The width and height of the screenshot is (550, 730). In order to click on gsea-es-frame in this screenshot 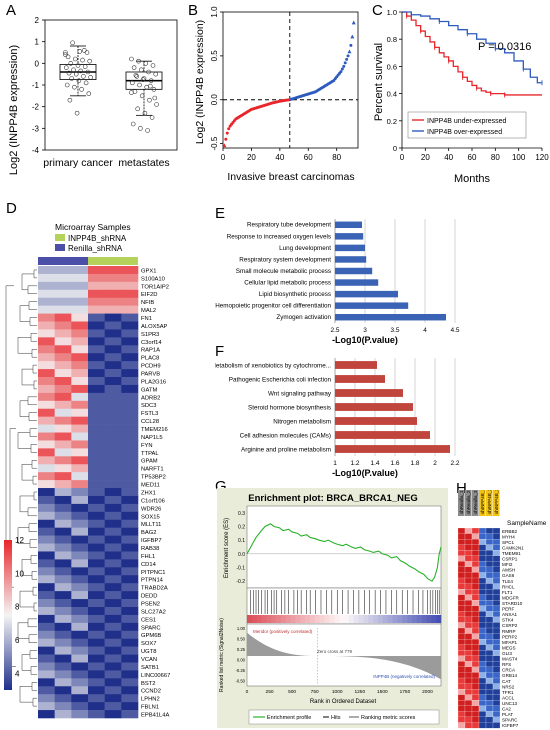, I will do `click(344, 547)`.